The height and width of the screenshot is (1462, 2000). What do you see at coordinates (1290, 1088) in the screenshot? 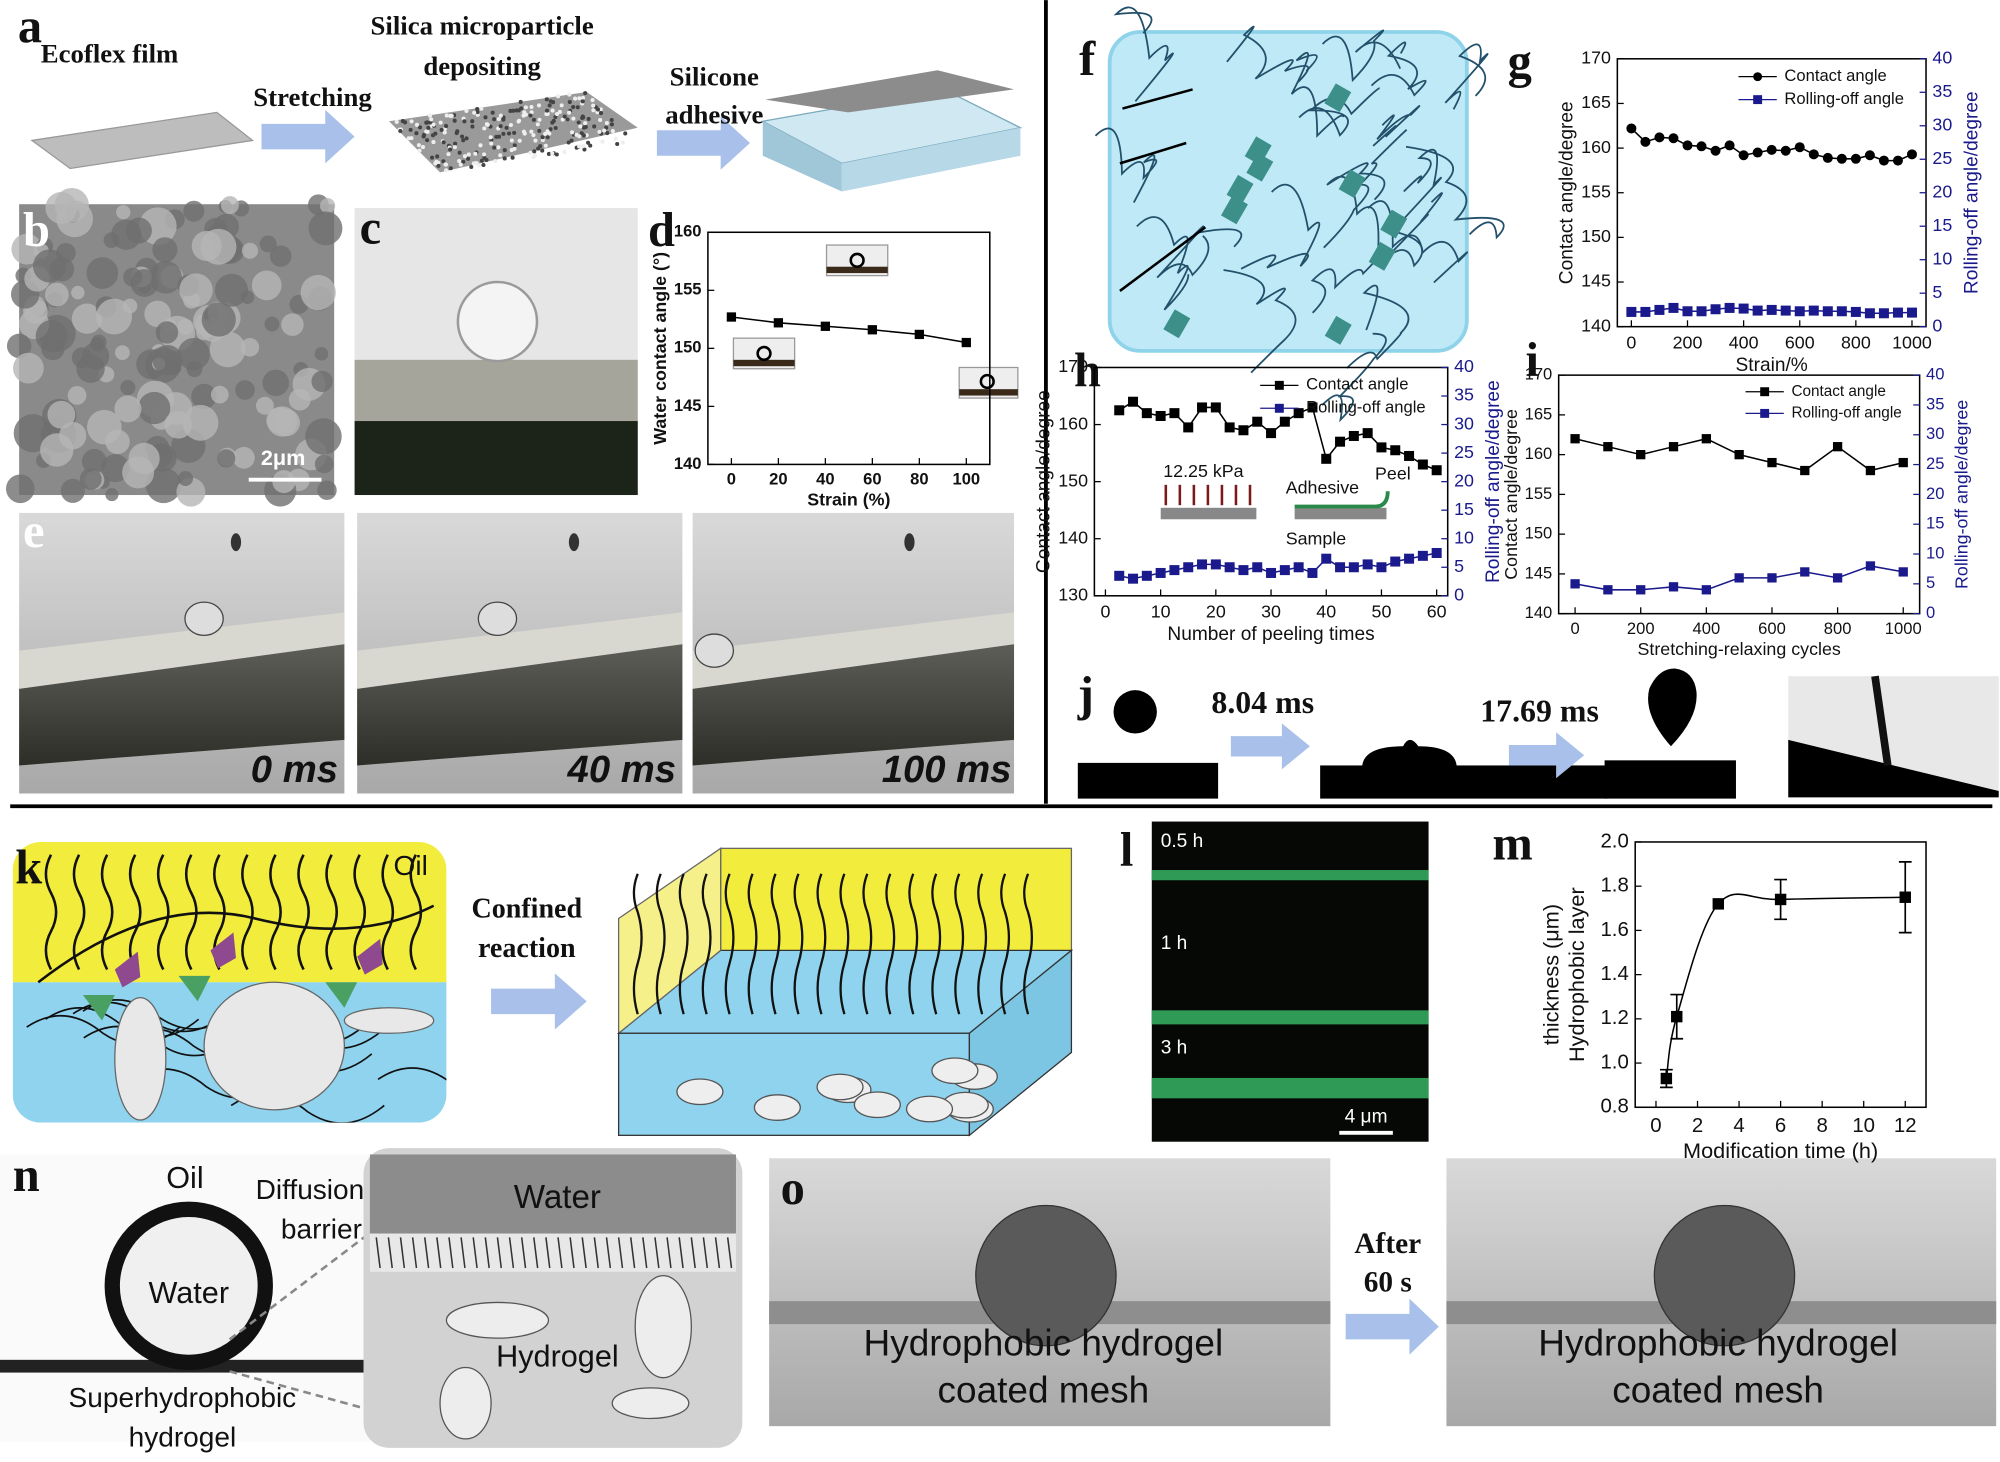
I see `layer-band` at bounding box center [1290, 1088].